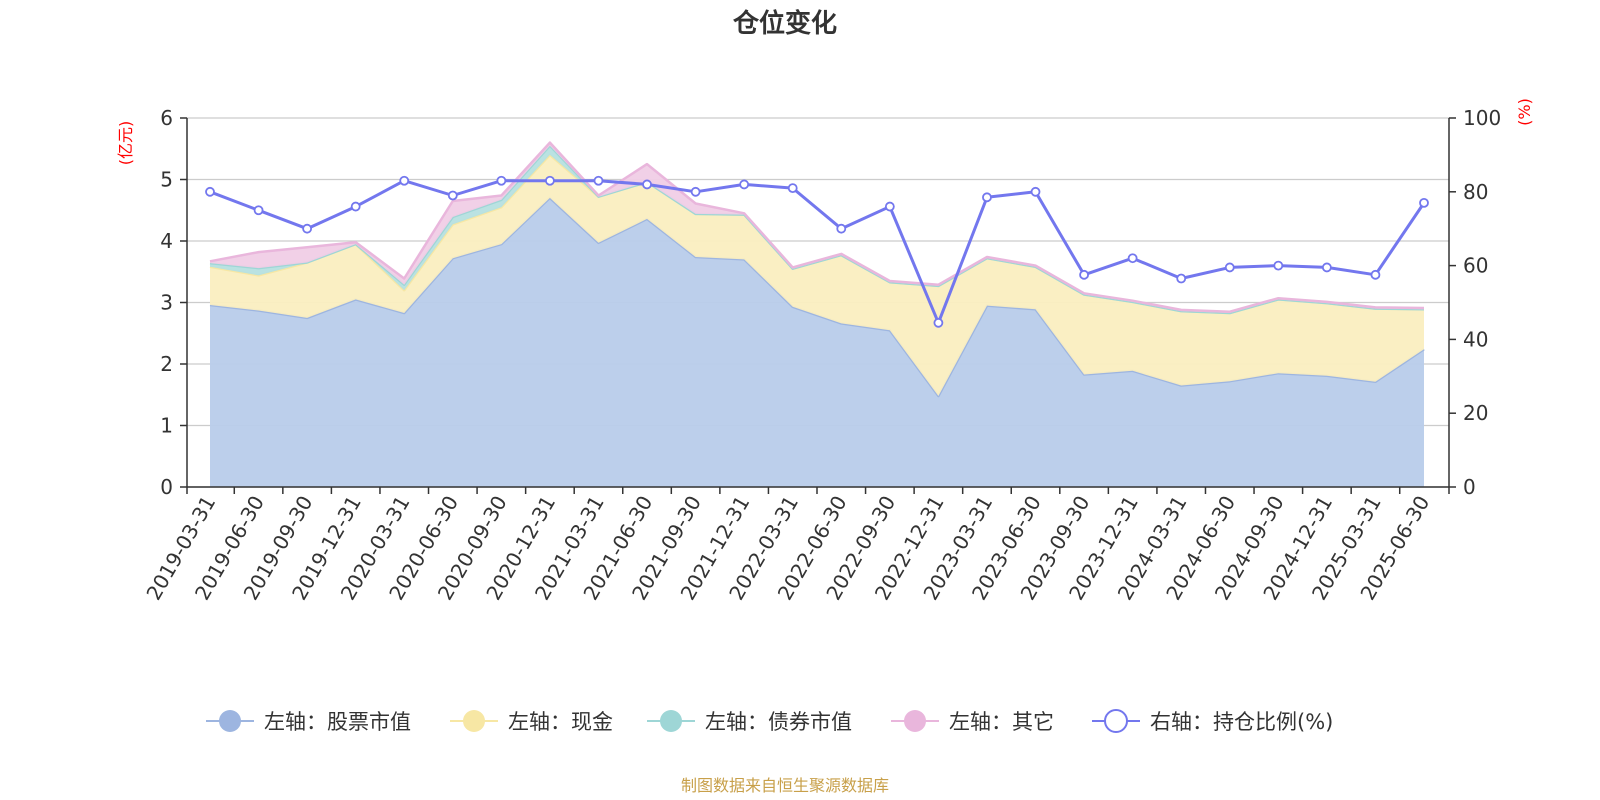 The height and width of the screenshot is (800, 1600). I want to click on left-tick-label: 5, so click(166, 180).